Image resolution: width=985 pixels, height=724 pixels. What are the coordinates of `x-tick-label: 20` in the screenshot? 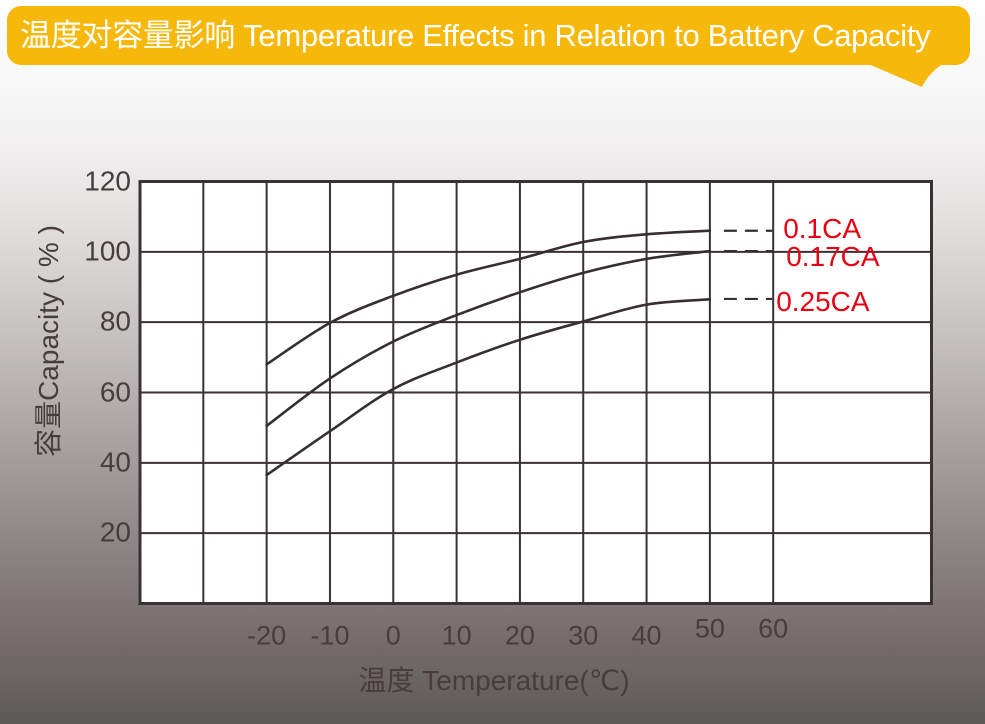 It's located at (519, 635).